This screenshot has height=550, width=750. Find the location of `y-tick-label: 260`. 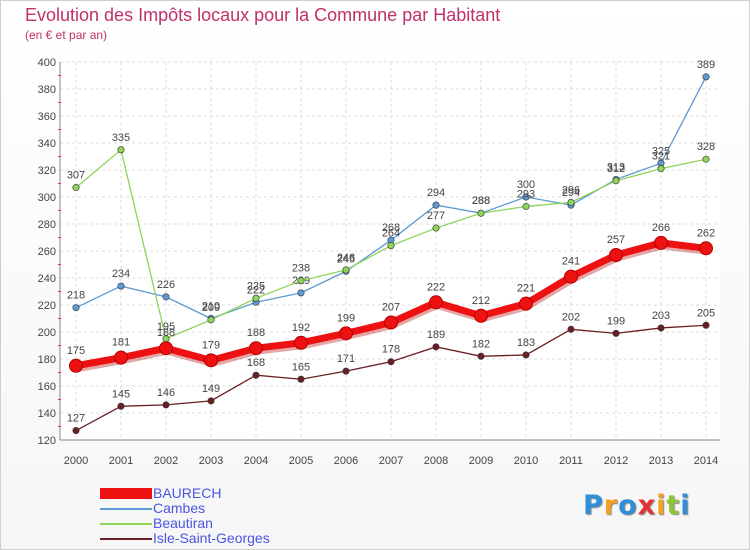

y-tick-label: 260 is located at coordinates (47, 252).